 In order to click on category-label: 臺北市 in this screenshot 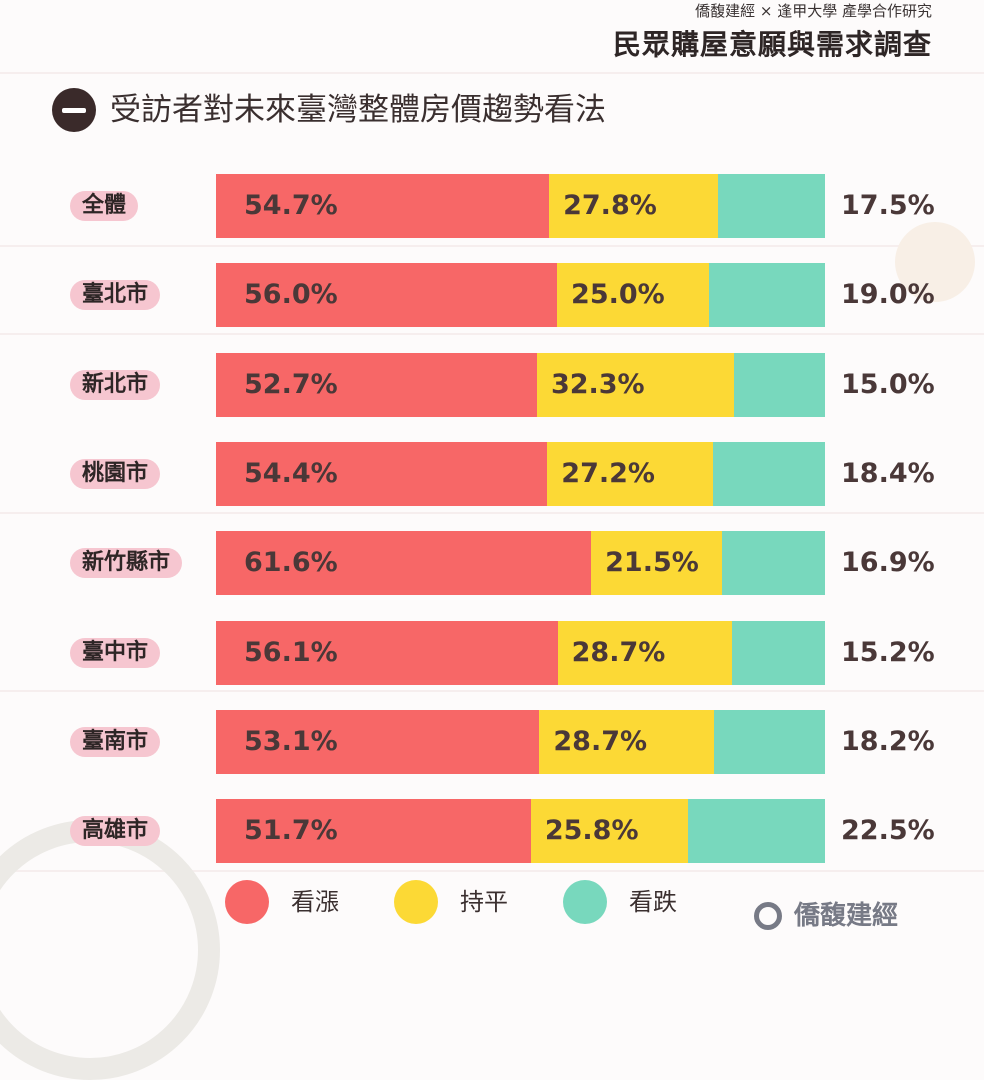, I will do `click(115, 295)`.